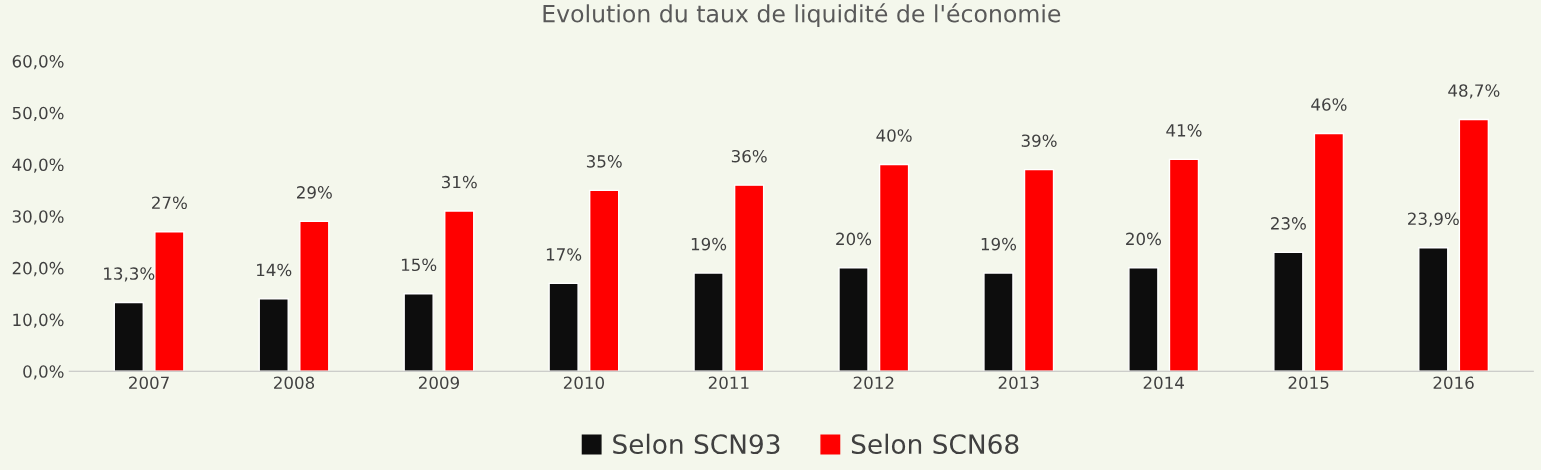 Image resolution: width=1541 pixels, height=470 pixels. What do you see at coordinates (1288, 223) in the screenshot?
I see `data-label: 23%` at bounding box center [1288, 223].